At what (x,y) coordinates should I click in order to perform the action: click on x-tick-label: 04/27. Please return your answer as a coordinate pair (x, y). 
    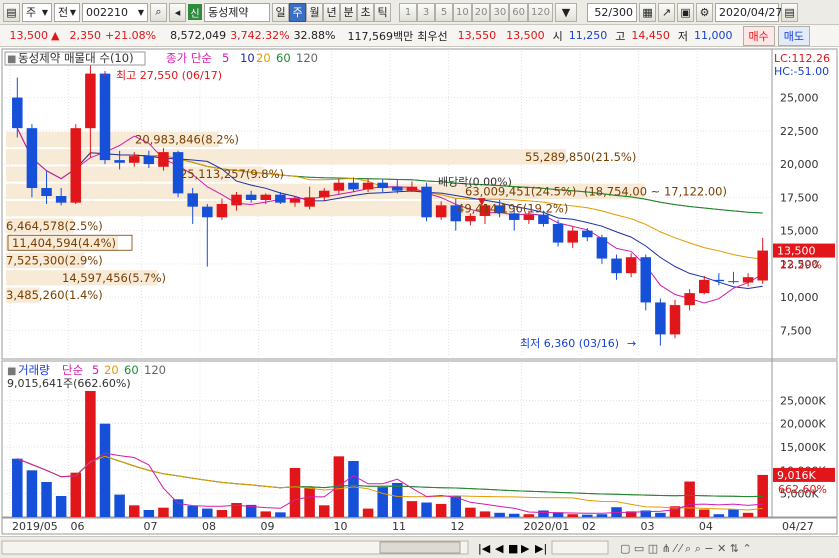
    Looking at the image, I should click on (798, 526).